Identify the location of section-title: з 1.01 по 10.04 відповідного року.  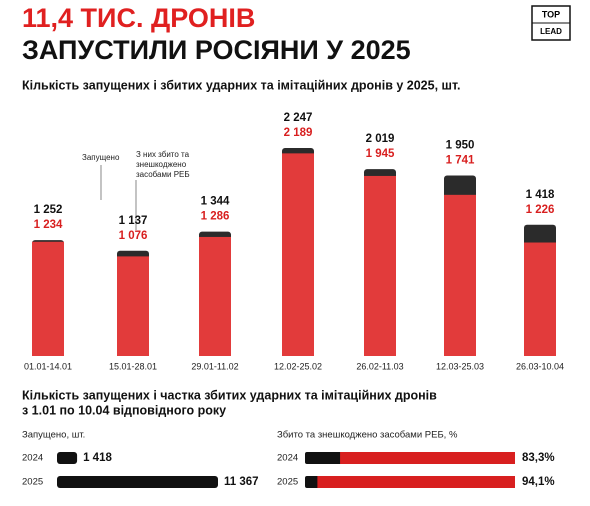
(124, 410).